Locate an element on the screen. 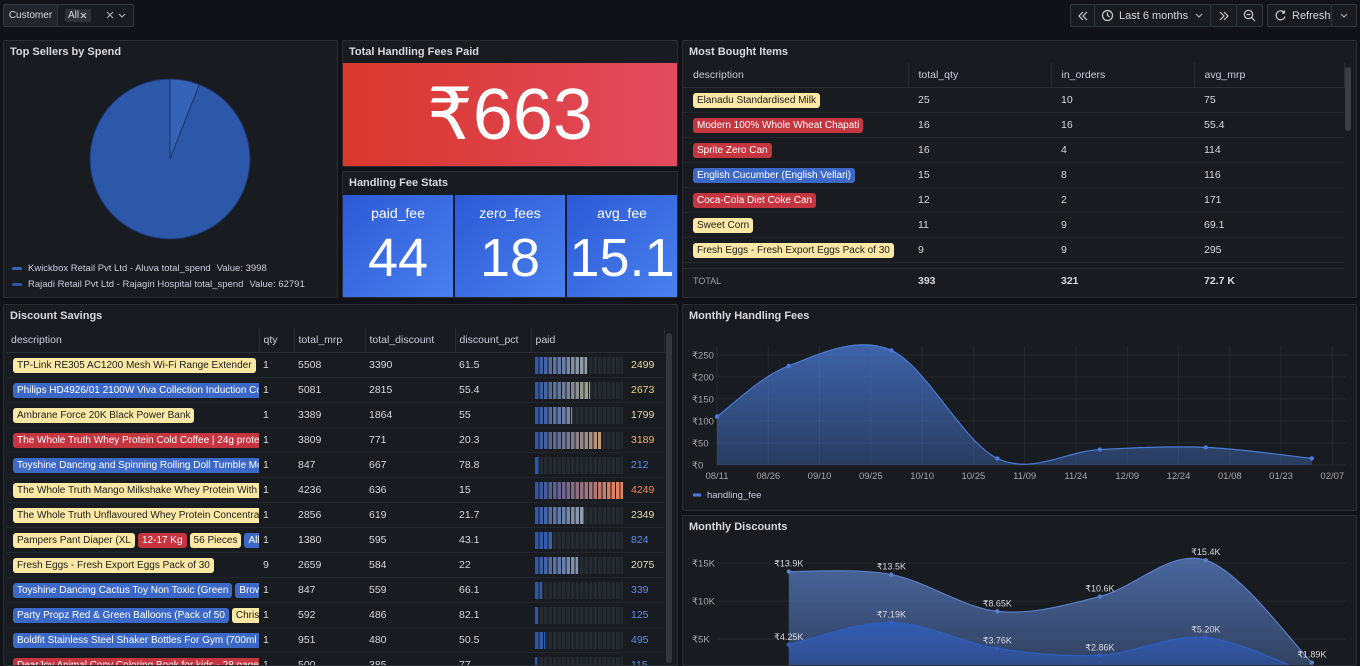  tag: Pampers Pant Diaper (XL is located at coordinates (74, 540).